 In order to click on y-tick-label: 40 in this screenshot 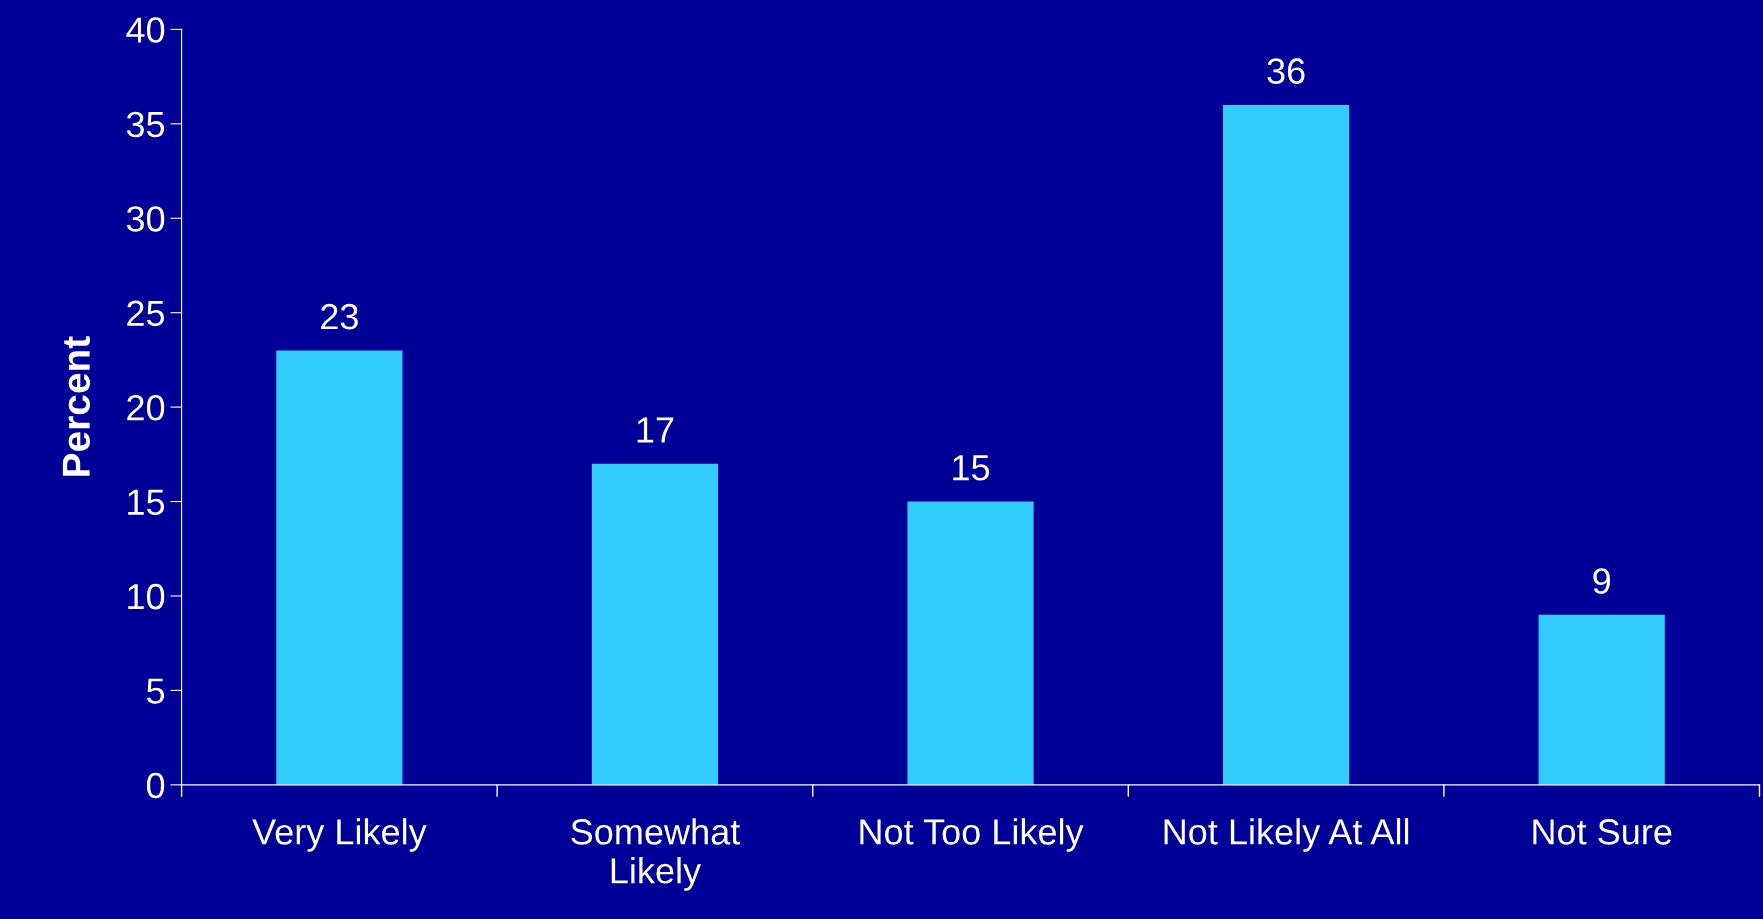, I will do `click(145, 30)`.